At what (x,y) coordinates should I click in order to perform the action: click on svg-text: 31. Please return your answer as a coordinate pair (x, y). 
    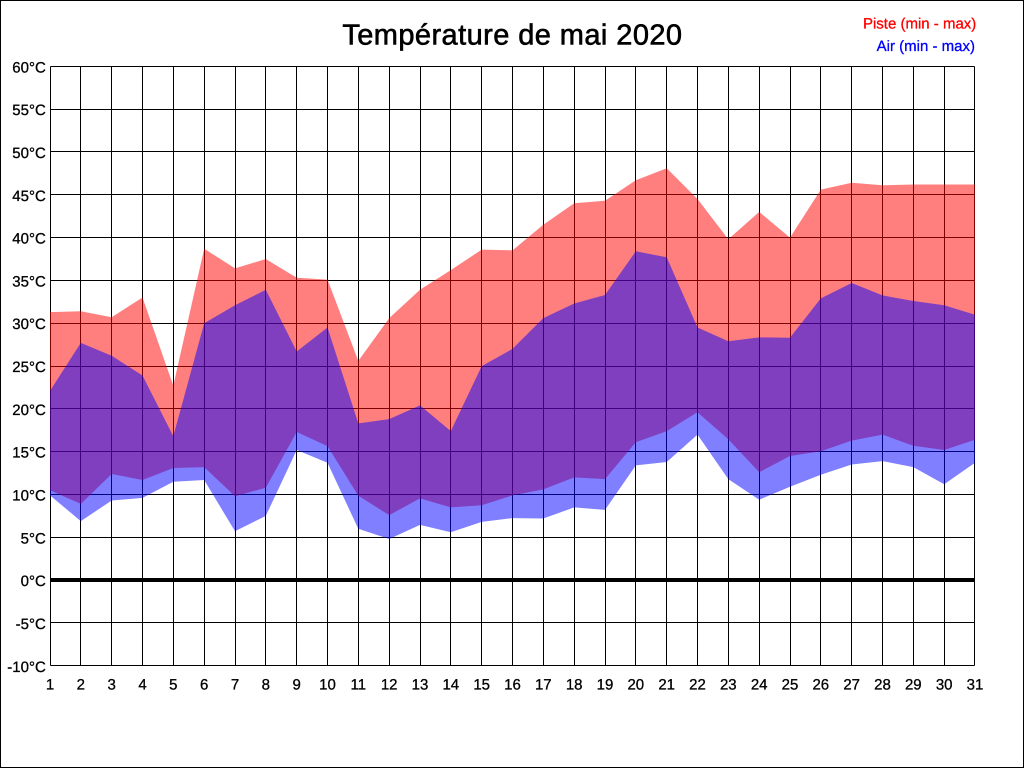
    Looking at the image, I should click on (975, 684).